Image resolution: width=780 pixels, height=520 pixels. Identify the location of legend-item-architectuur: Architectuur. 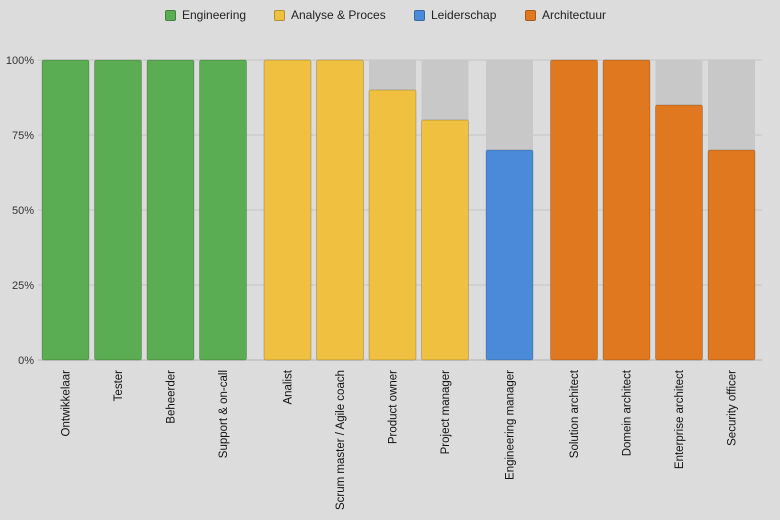
(565, 15).